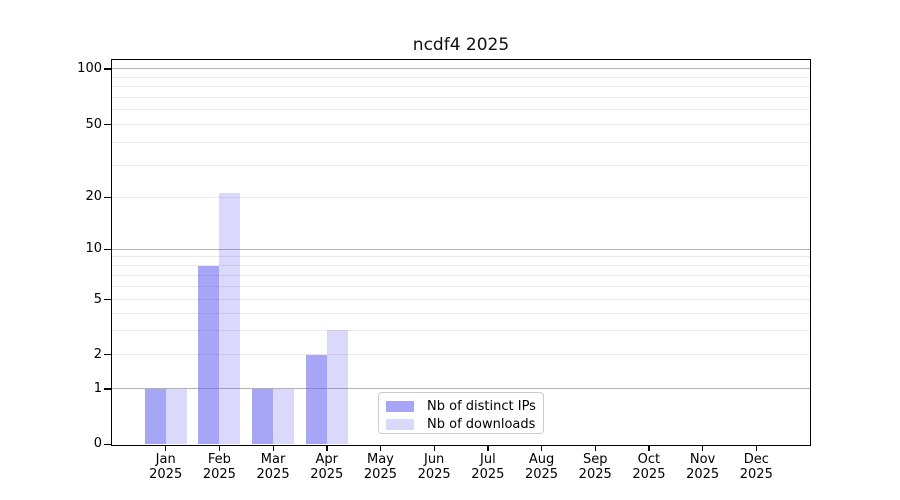 This screenshot has height=500, width=900. Describe the element at coordinates (93, 197) in the screenshot. I see `y-tick-label: 20` at that location.